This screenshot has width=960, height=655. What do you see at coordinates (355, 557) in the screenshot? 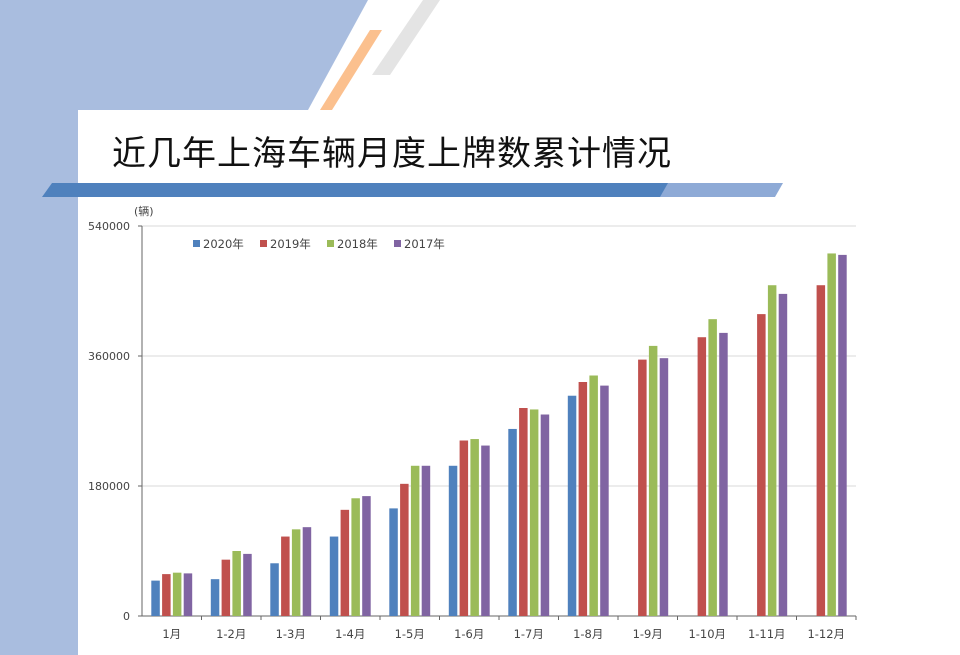
I see `bar-2018年-1-4月` at bounding box center [355, 557].